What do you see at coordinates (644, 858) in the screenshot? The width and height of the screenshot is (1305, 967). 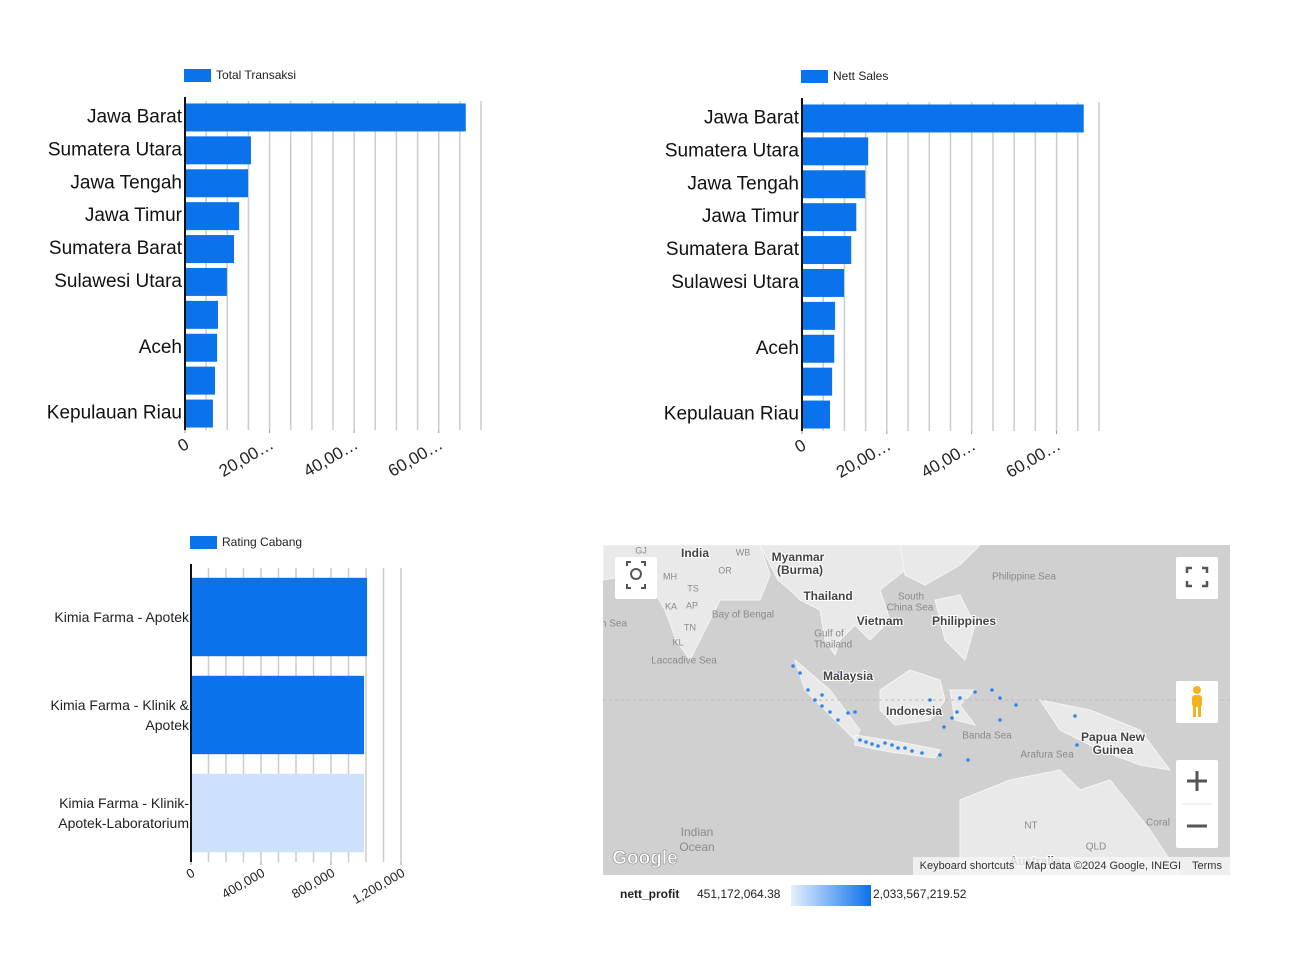 I see `map-logo: Google` at bounding box center [644, 858].